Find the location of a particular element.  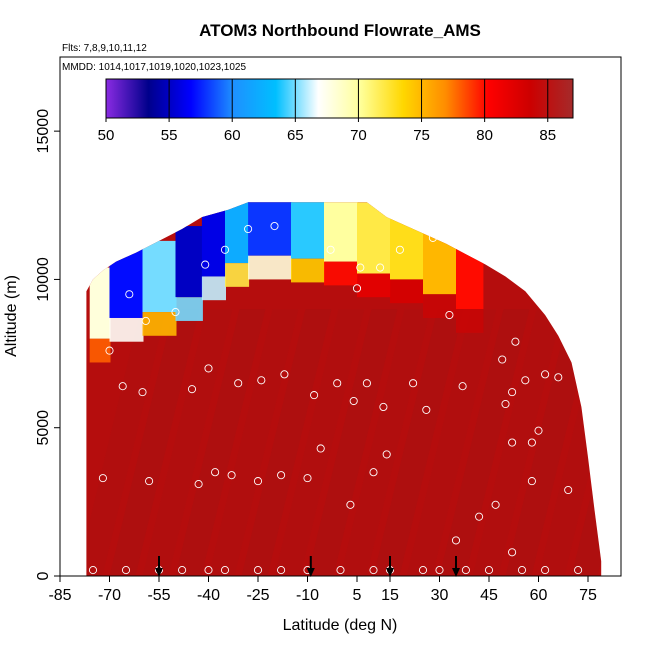

colorbar-tick-label: 80 is located at coordinates (484, 135).